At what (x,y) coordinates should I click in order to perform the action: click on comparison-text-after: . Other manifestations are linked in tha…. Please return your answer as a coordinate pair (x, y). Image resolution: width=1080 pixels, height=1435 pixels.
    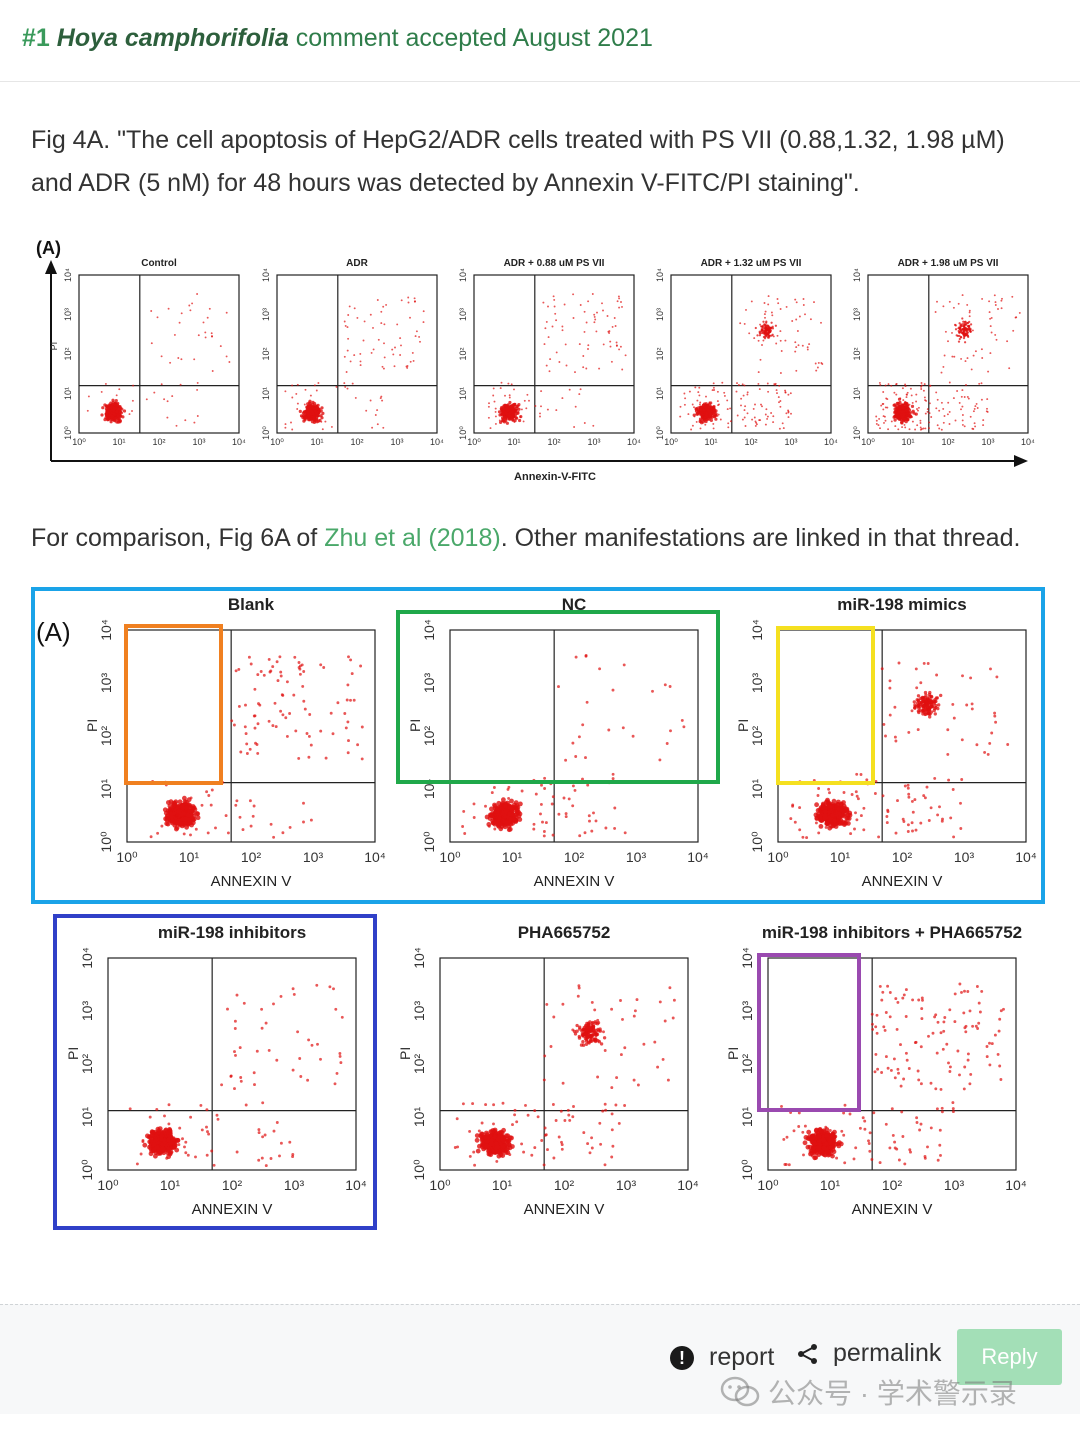
    Looking at the image, I should click on (760, 538).